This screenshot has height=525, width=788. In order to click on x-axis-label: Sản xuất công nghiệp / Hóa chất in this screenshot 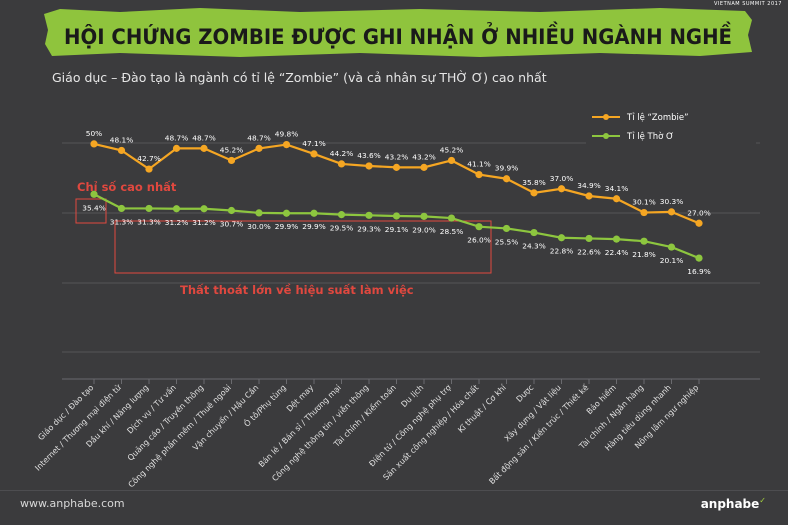, I will do `click(431, 432)`.